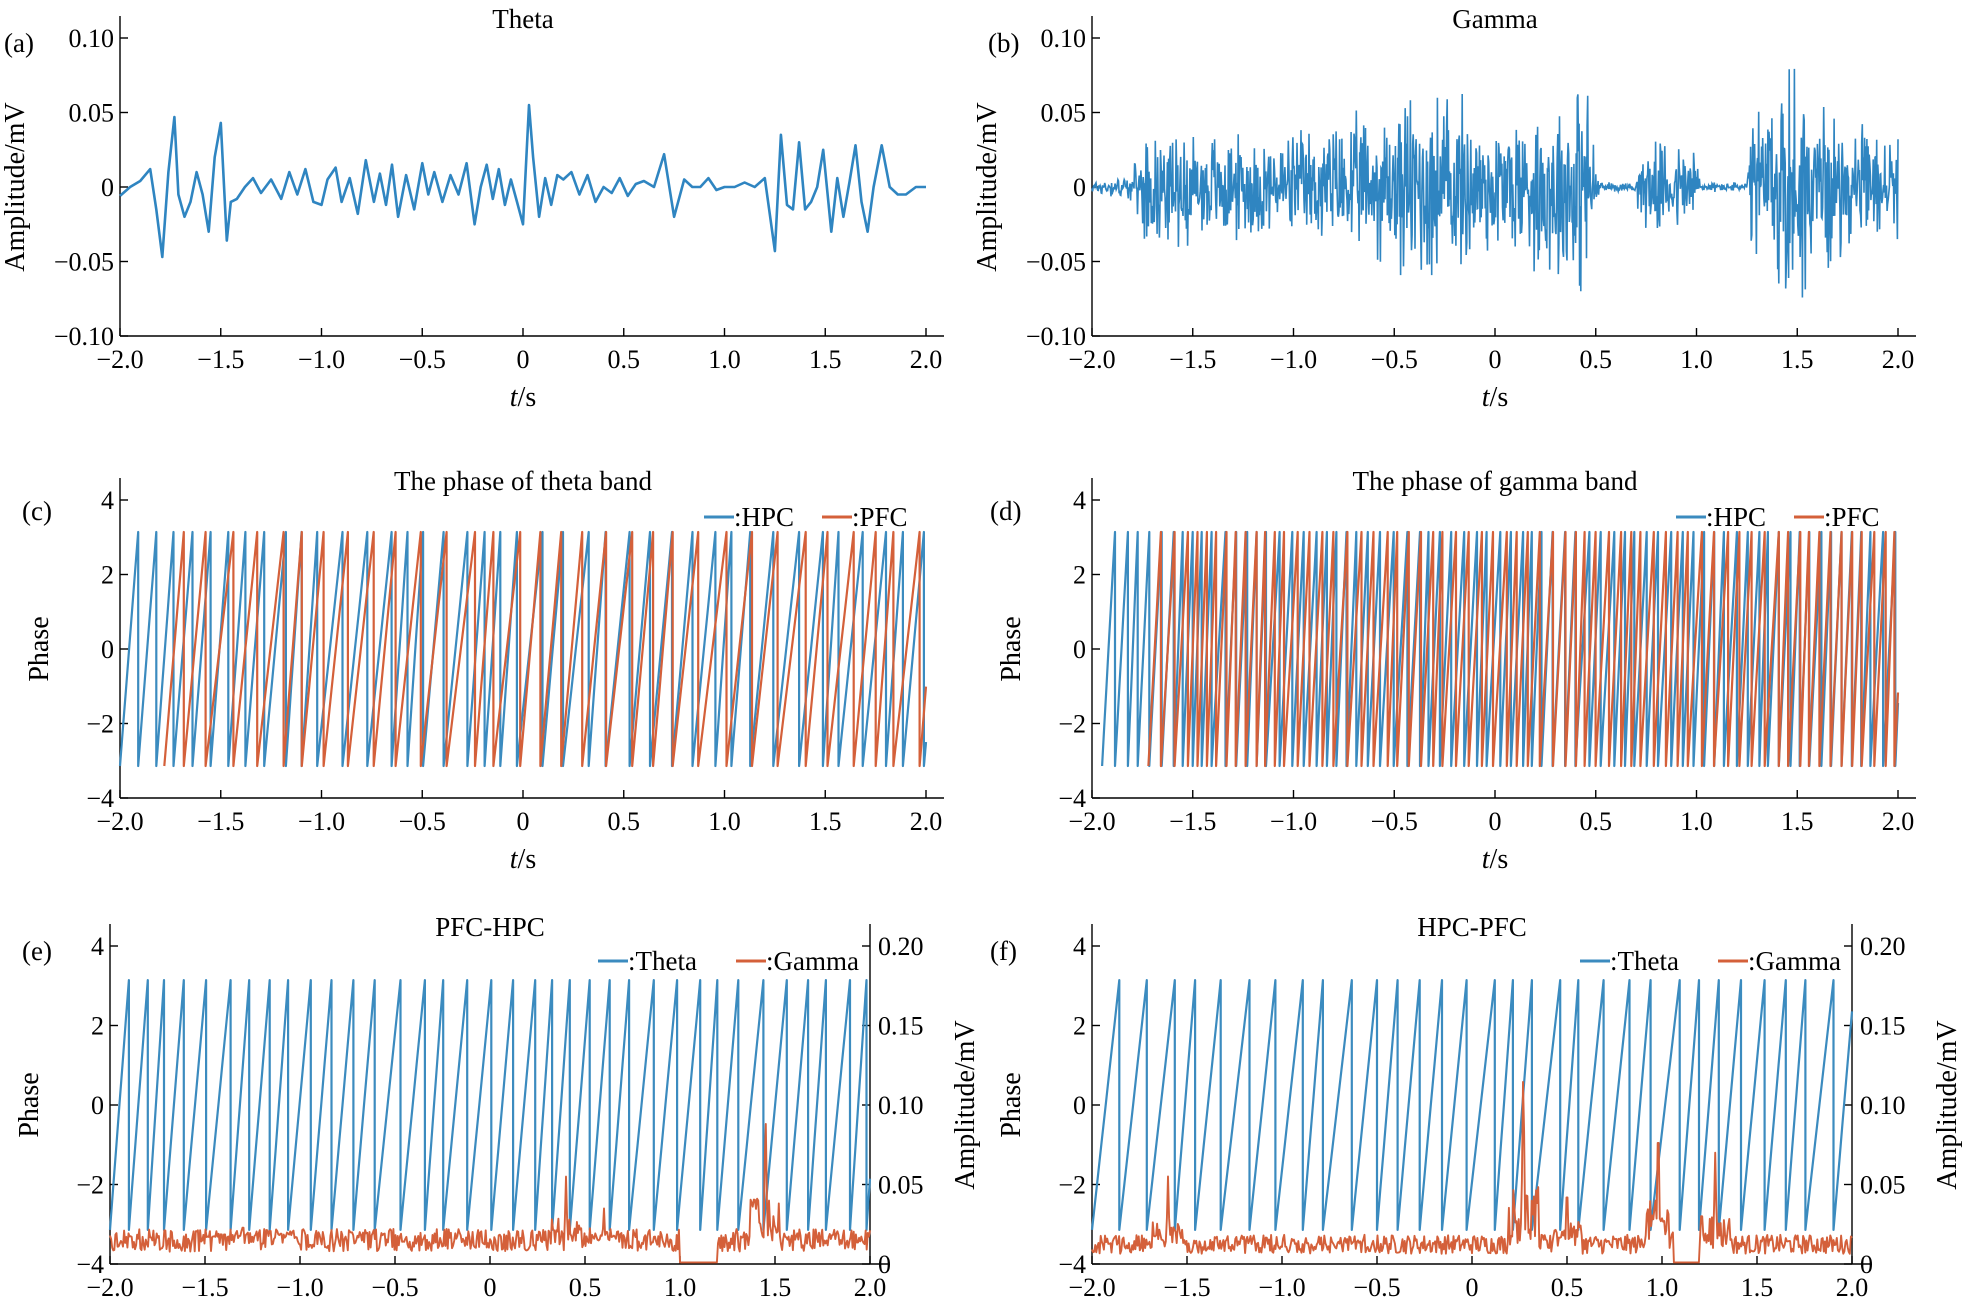 Image resolution: width=1962 pixels, height=1309 pixels. Describe the element at coordinates (522, 19) in the screenshot. I see `chart-title: Theta` at that location.